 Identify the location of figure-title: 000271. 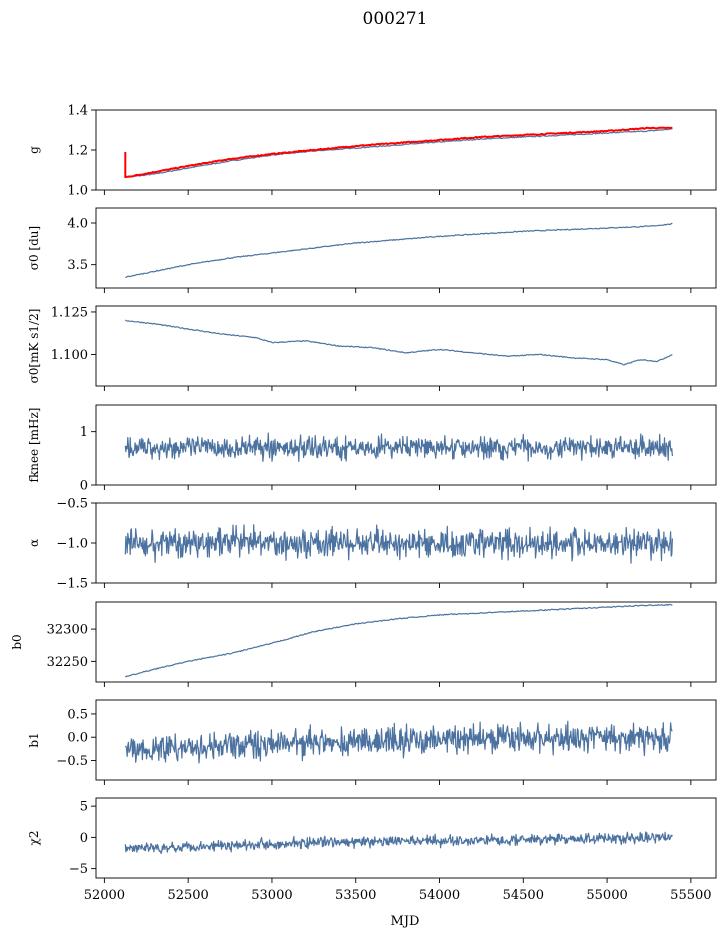
(395, 19).